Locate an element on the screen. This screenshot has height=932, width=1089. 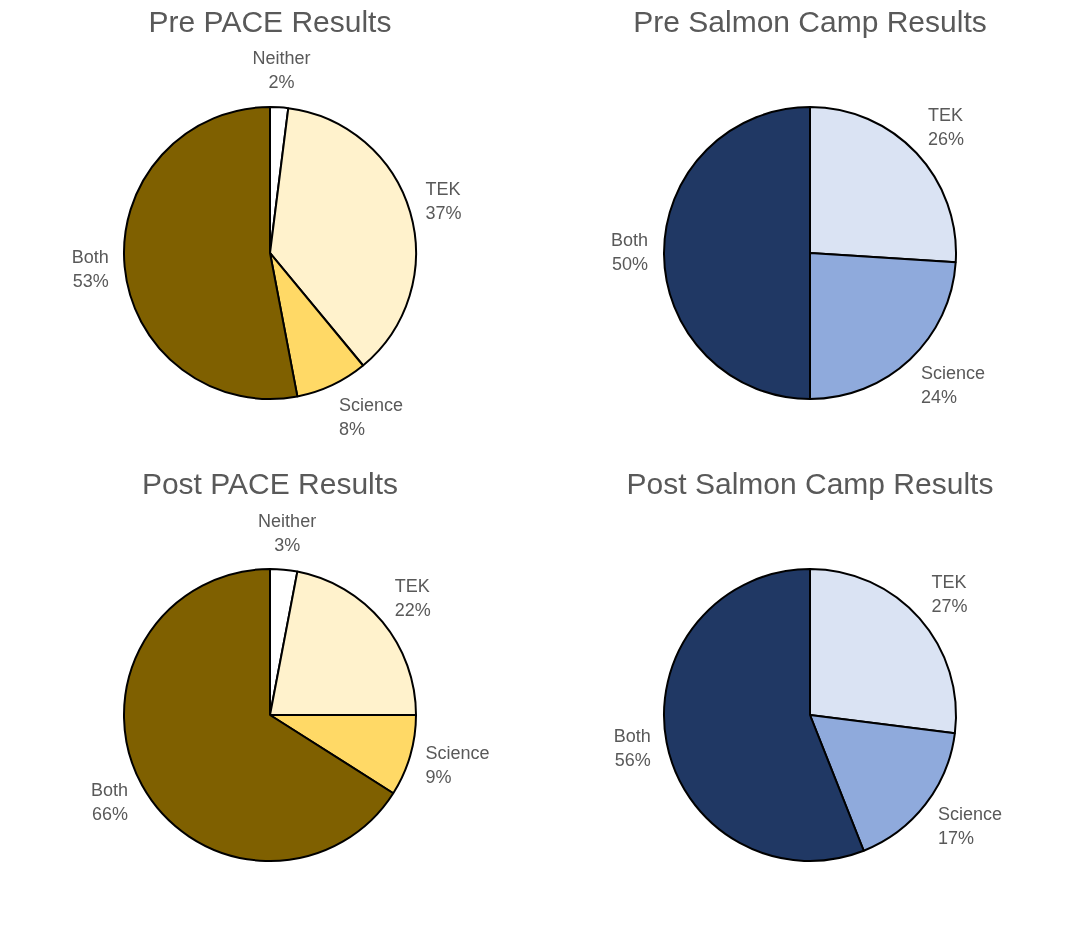
chart-title: Post Salmon Camp Results is located at coordinates (810, 484).